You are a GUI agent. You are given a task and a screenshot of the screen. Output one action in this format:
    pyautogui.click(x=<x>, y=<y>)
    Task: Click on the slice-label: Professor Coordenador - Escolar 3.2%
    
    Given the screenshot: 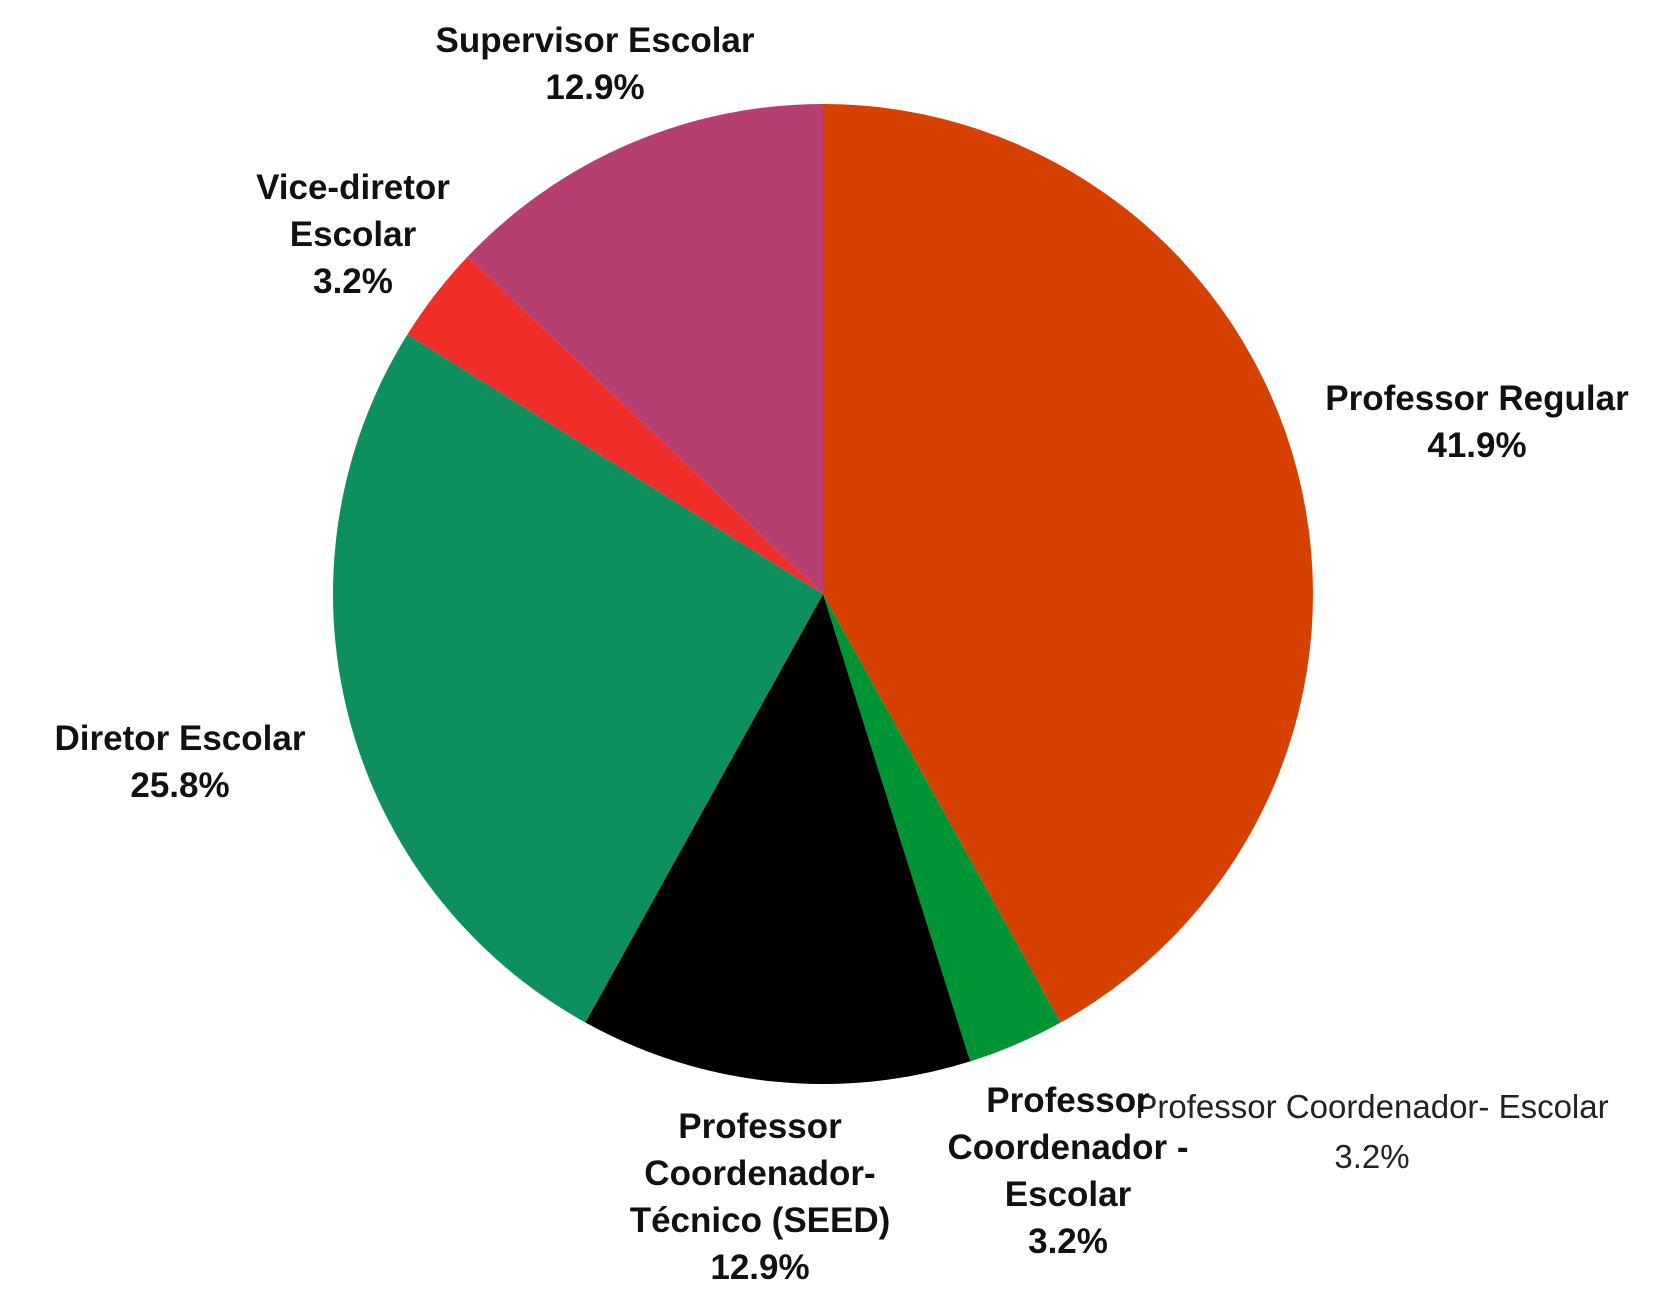 What is the action you would take?
    pyautogui.click(x=1068, y=1171)
    